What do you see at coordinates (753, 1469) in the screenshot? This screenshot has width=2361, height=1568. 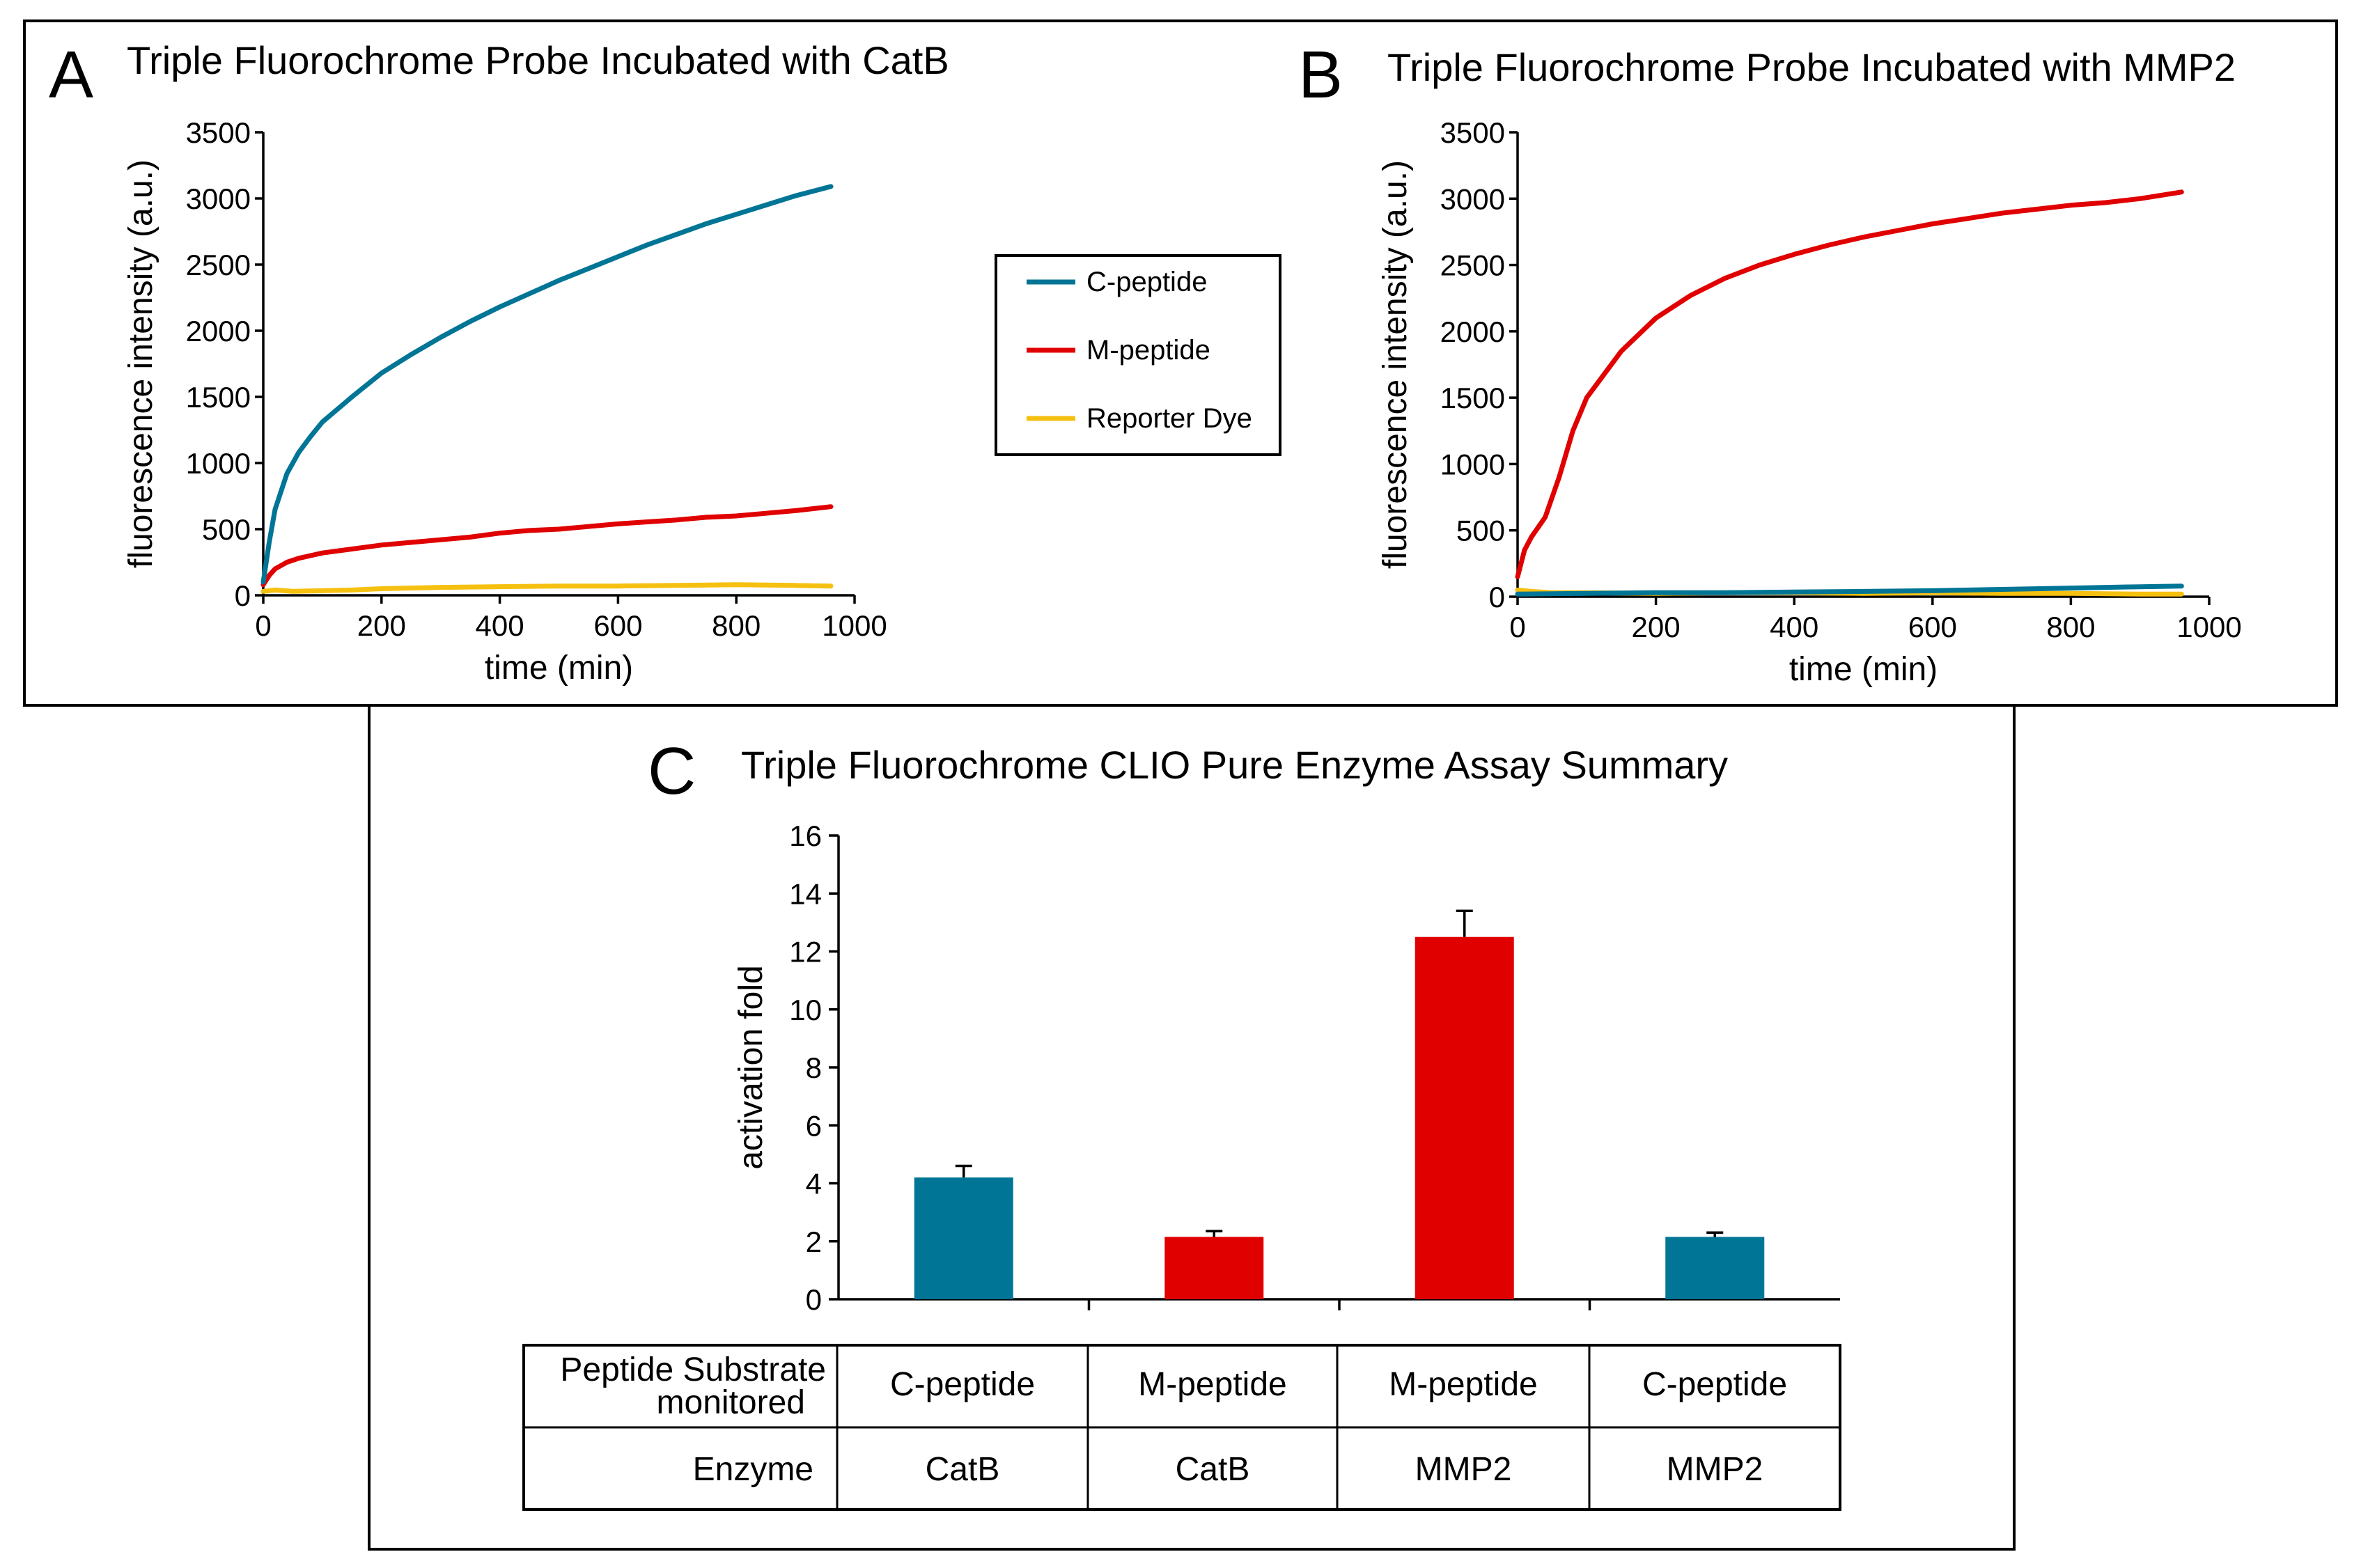 I see `table-row2-header: Enzyme` at bounding box center [753, 1469].